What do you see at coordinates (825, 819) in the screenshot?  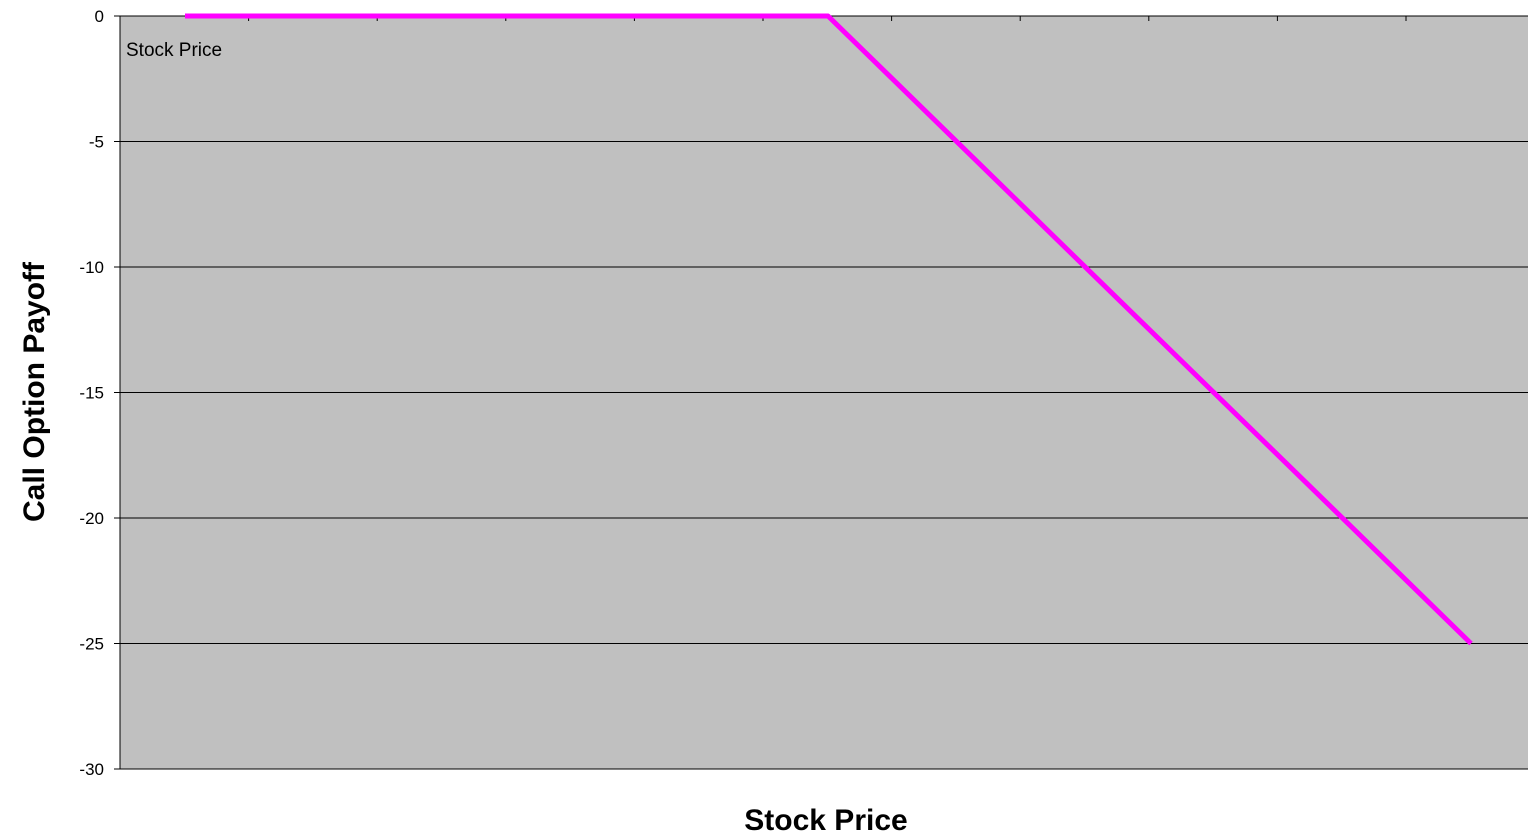 I see `x-axis-title: Stock Price` at bounding box center [825, 819].